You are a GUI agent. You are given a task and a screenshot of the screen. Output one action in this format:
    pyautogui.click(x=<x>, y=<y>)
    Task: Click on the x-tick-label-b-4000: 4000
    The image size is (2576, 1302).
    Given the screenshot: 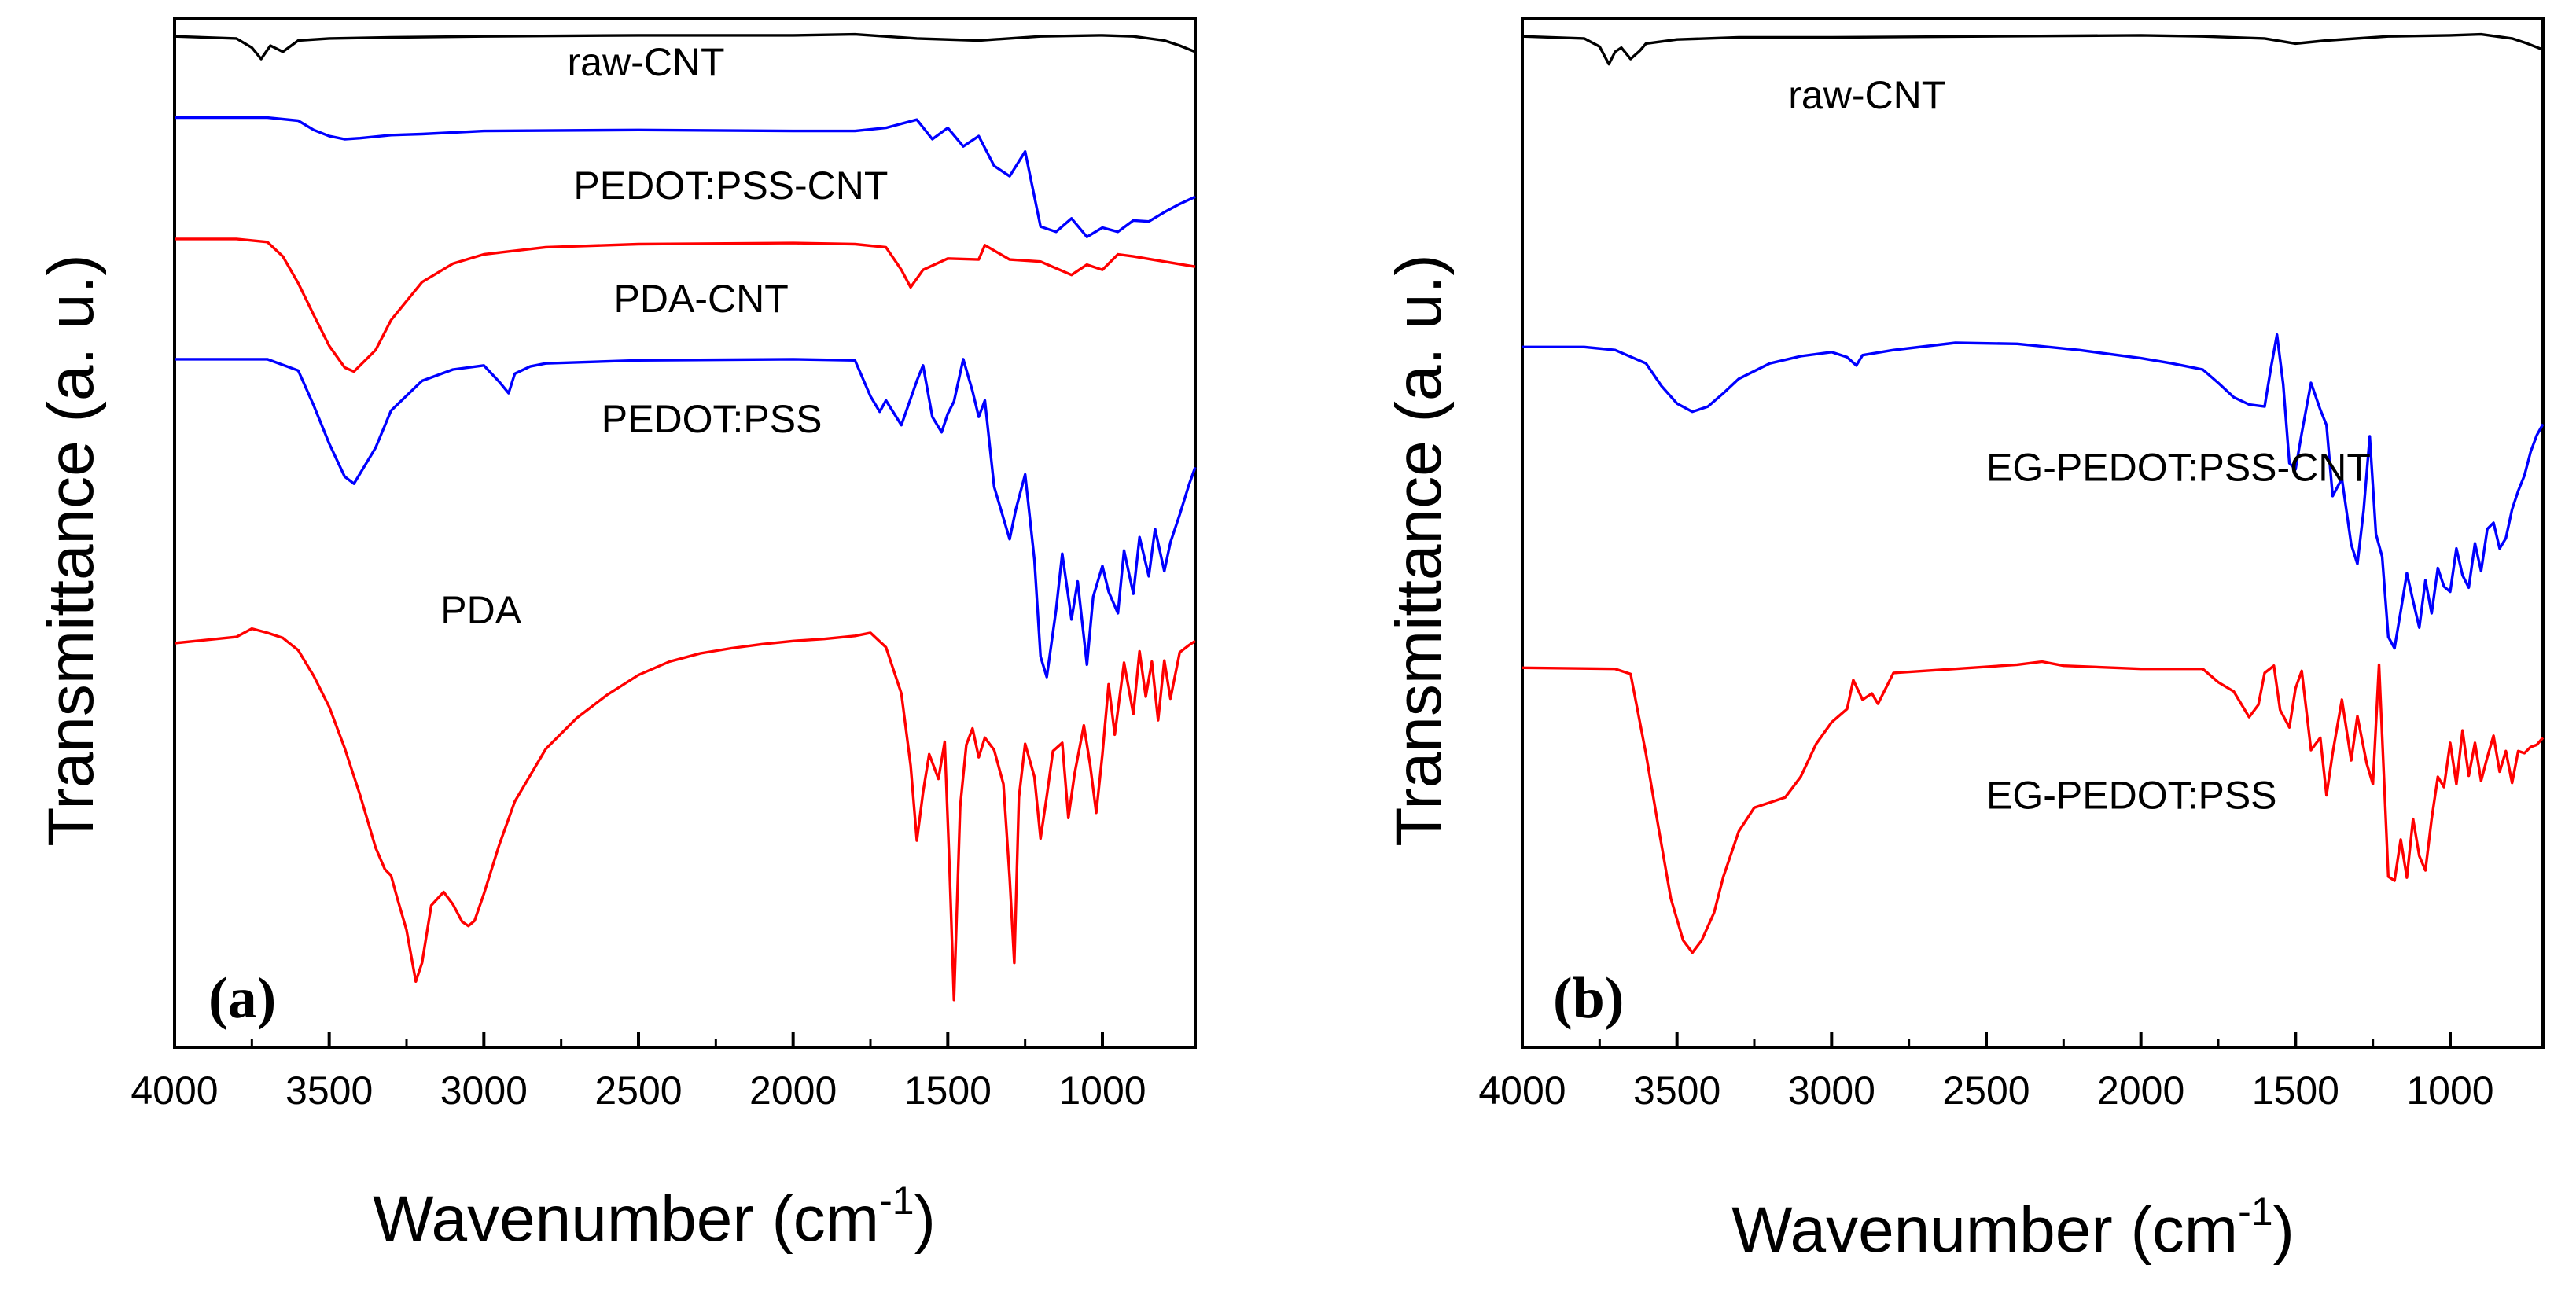 What is the action you would take?
    pyautogui.click(x=1522, y=1090)
    